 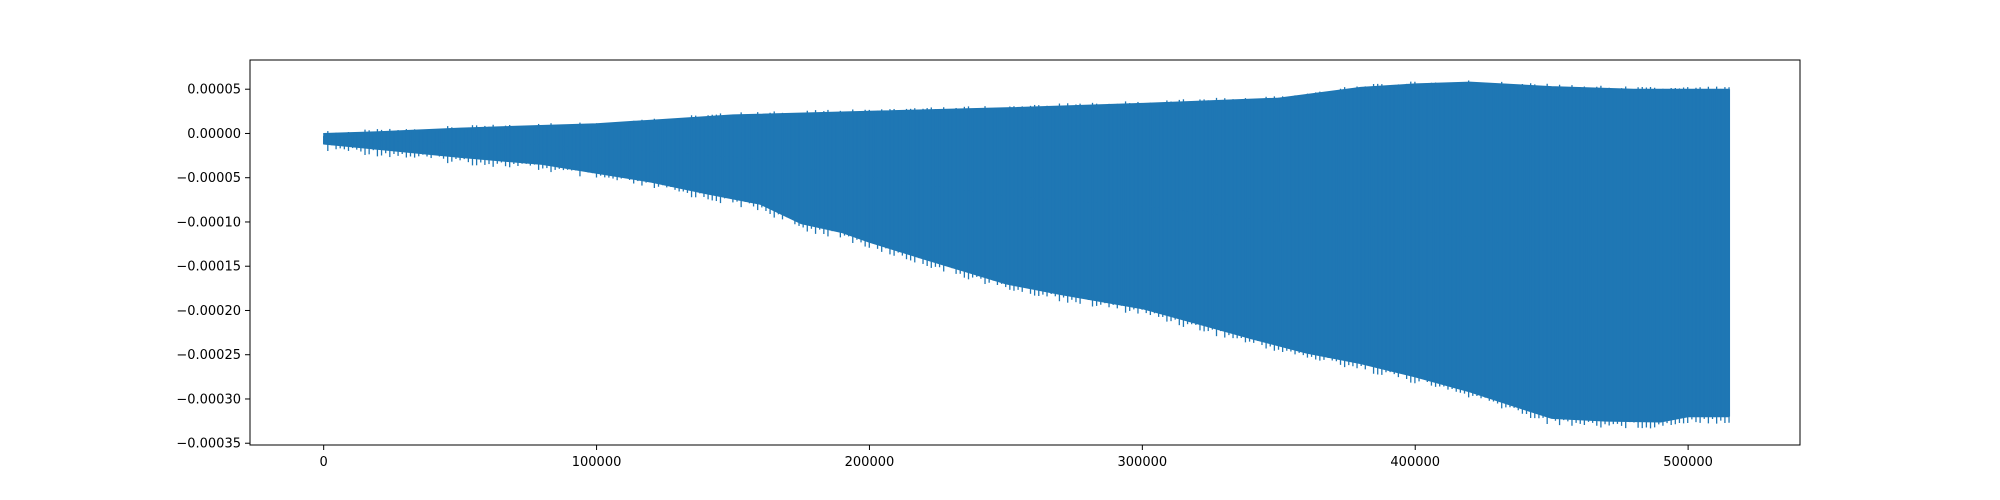 I want to click on y-tick-label: −0.00020, so click(x=208, y=311).